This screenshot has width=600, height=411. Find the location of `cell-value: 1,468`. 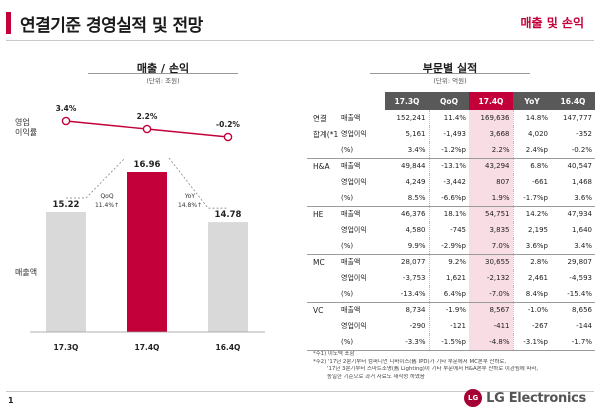

cell-value: 1,468 is located at coordinates (581, 182).